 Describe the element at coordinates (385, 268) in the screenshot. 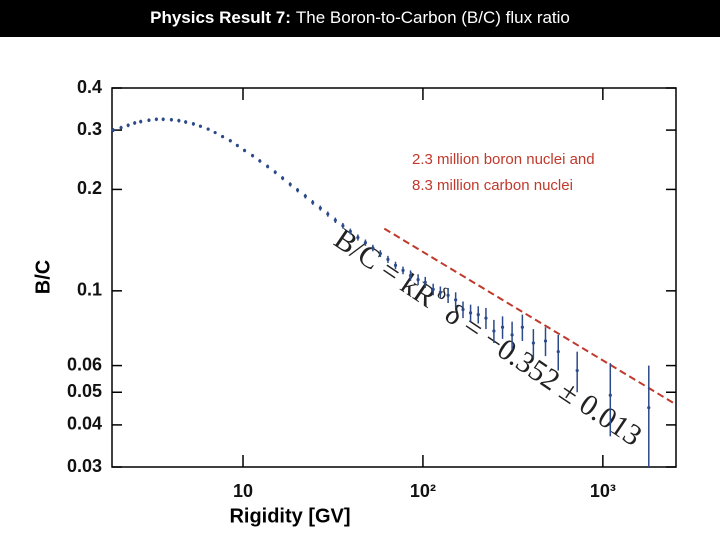

I see `formula-part: B/C = kR` at that location.